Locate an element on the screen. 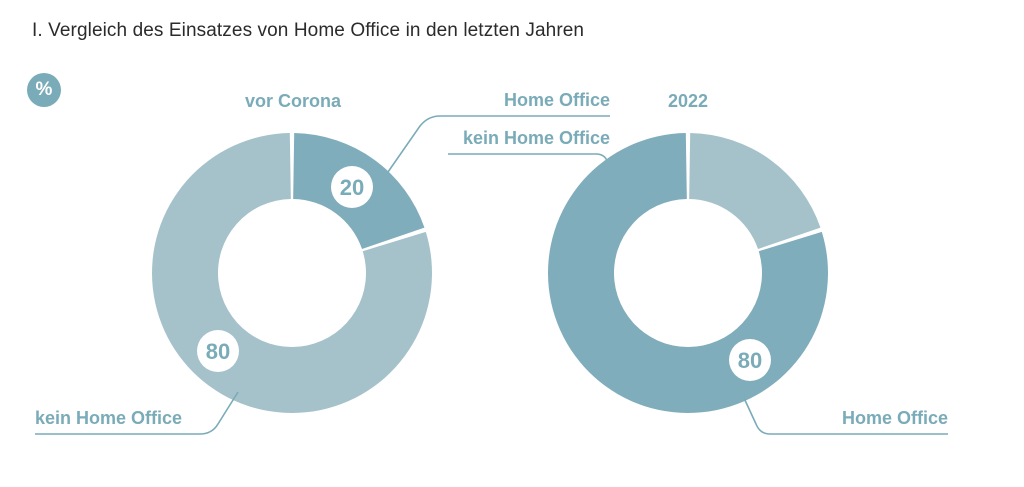 The width and height of the screenshot is (1024, 487). donut-slice-kein-home-office is located at coordinates (755, 191).